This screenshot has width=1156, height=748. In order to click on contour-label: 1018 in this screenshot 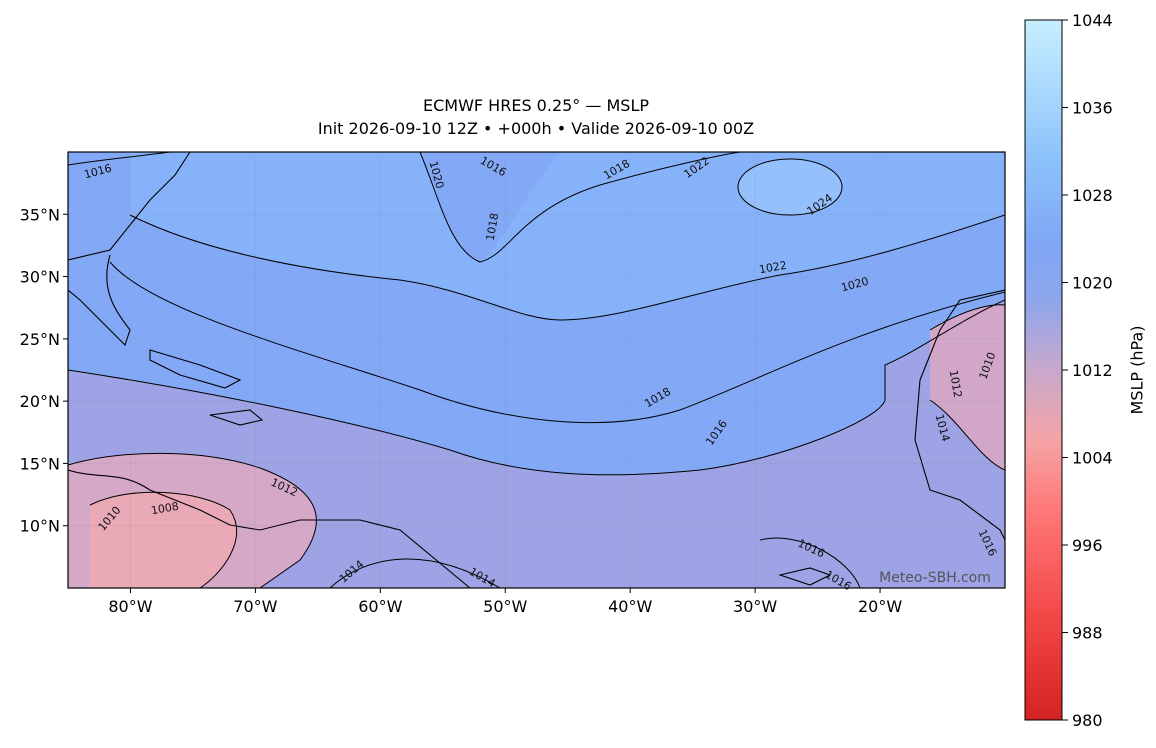, I will do `click(493, 227)`.